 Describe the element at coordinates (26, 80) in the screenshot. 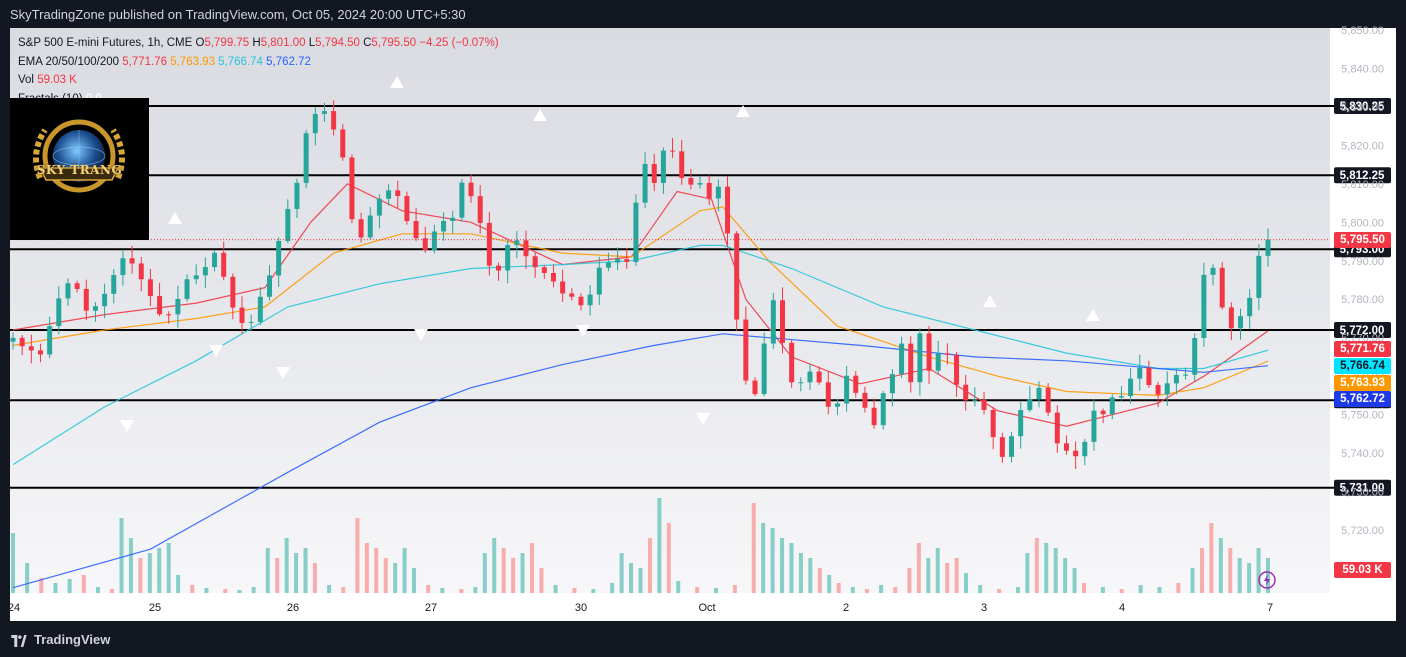

I see `legend-vol-label: Vol` at that location.